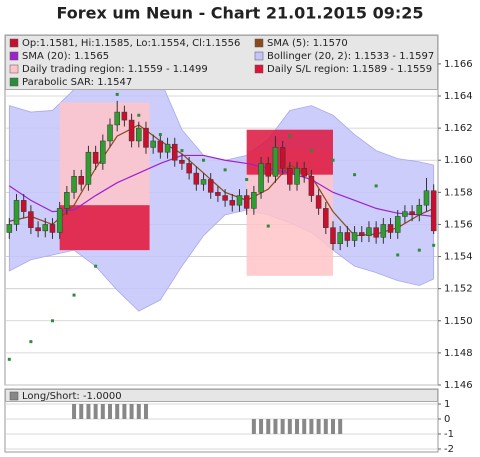 This screenshot has height=457, width=480. What do you see at coordinates (350, 56) in the screenshot?
I see `legend-label: Bollinger (20, 2): 1.1533 - 1.1597` at bounding box center [350, 56].